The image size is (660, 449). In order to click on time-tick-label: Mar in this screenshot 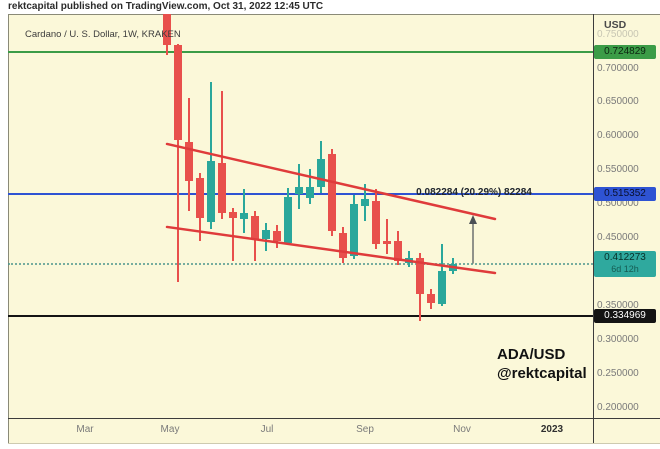, I will do `click(85, 429)`.